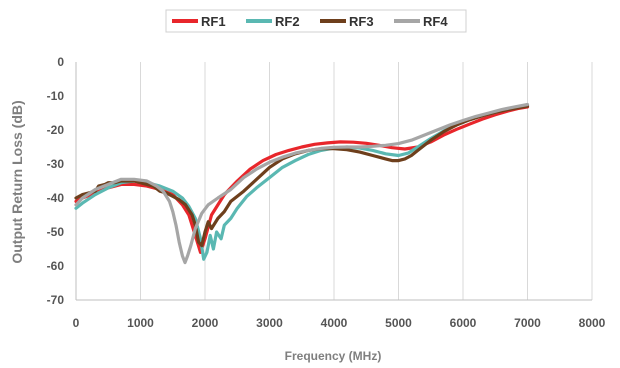  I want to click on legend-label-rf2: RF2, so click(287, 21).